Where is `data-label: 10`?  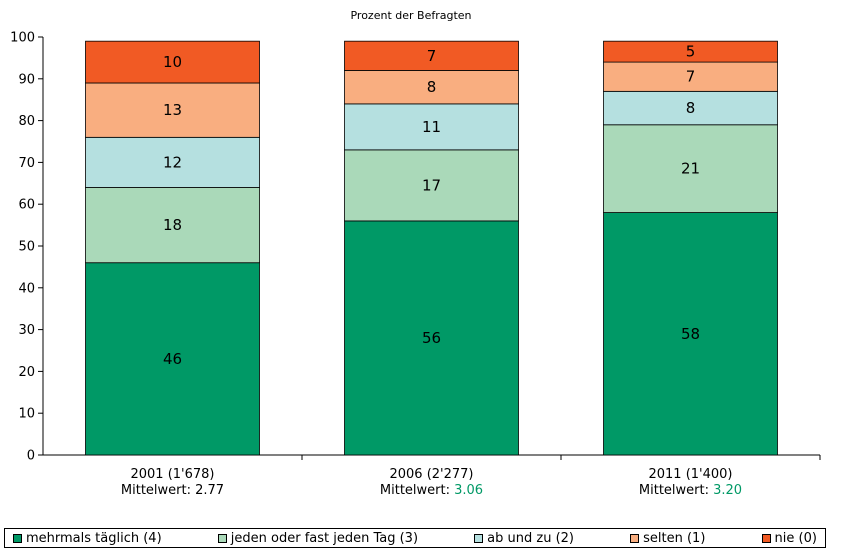
data-label: 10 is located at coordinates (172, 62).